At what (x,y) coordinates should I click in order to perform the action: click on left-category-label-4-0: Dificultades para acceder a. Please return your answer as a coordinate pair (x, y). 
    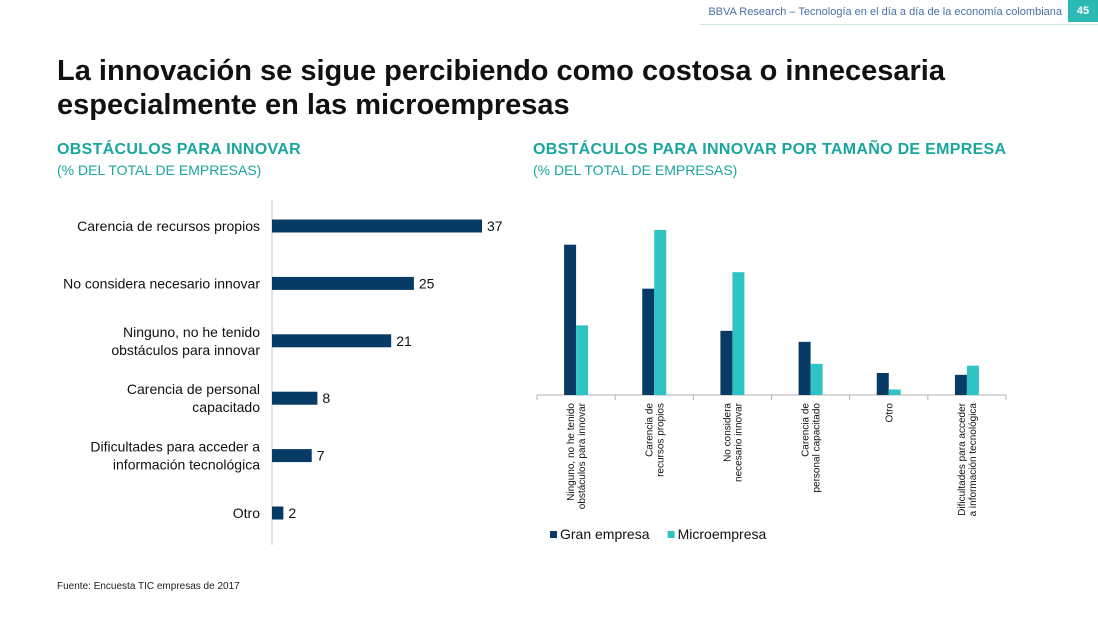
    Looking at the image, I should click on (175, 447).